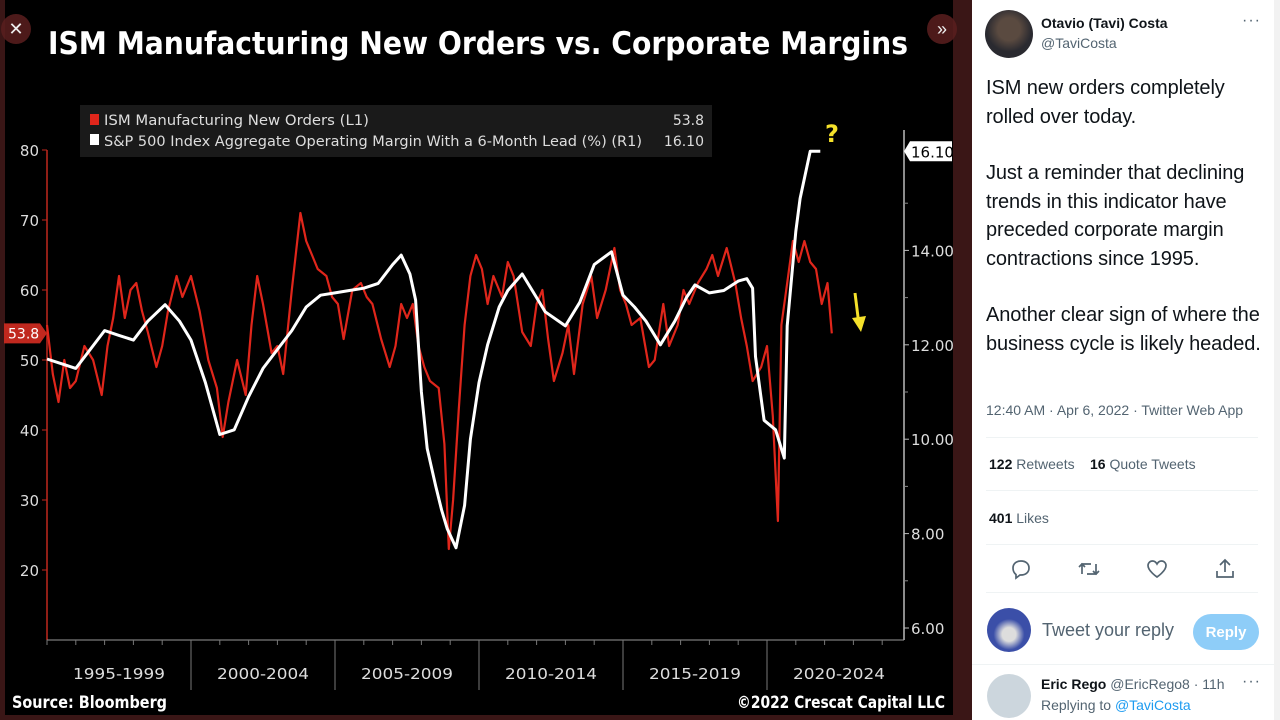  I want to click on left-last-value: 53.8, so click(23, 334).